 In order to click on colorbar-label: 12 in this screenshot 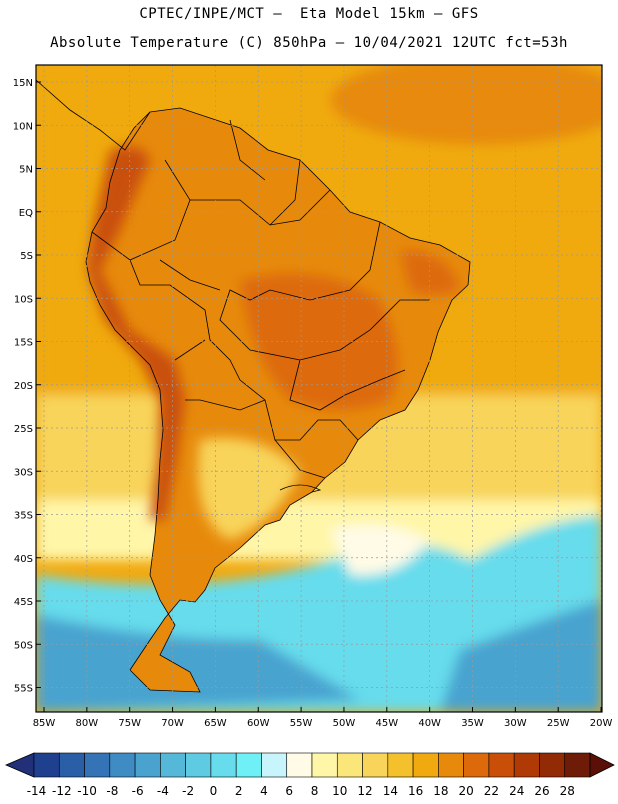, I will do `click(364, 791)`.